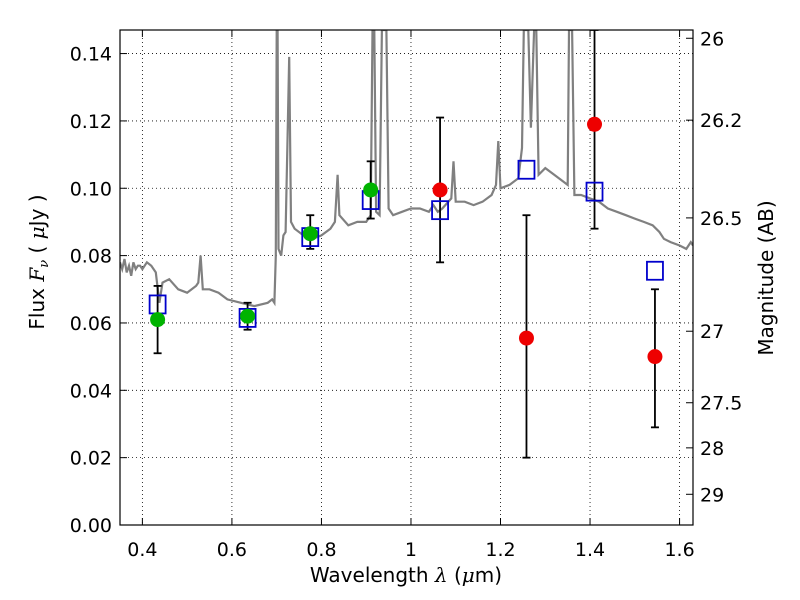 Image resolution: width=800 pixels, height=600 pixels. What do you see at coordinates (406, 575) in the screenshot?
I see `x-axis-label: Wavelength λ (μm)` at bounding box center [406, 575].